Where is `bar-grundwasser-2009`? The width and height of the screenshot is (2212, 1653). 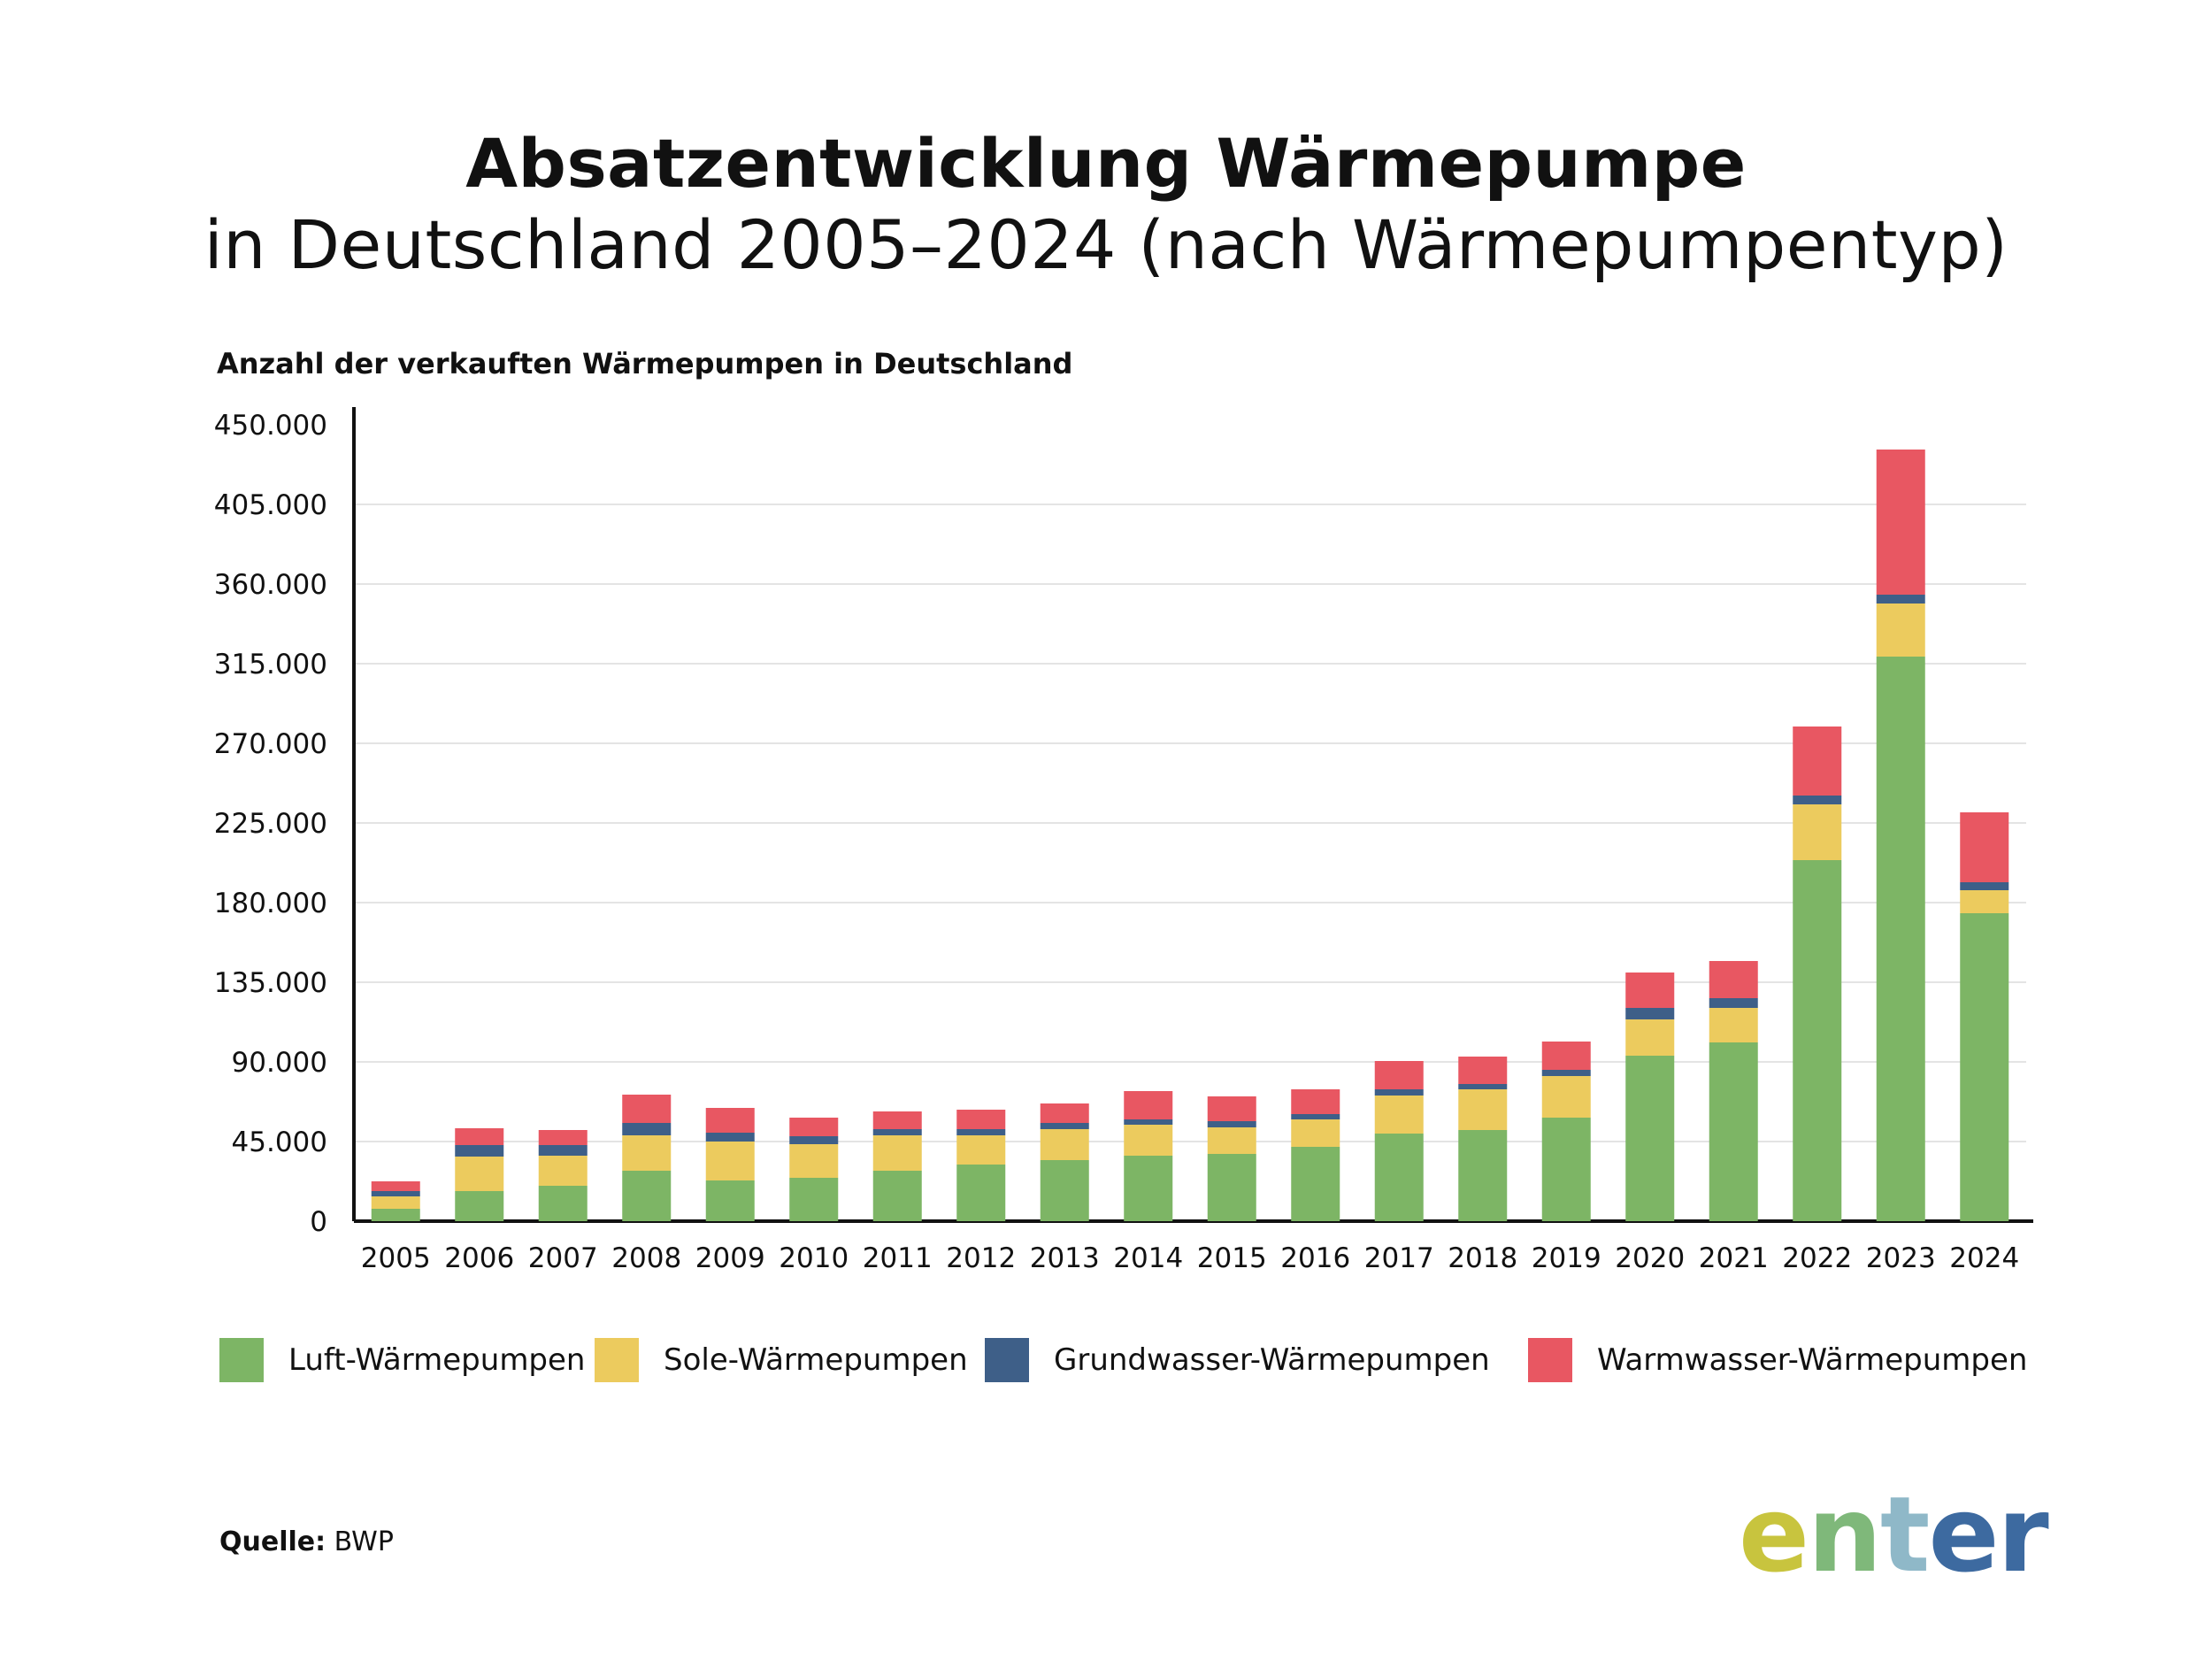 bar-grundwasser-2009 is located at coordinates (730, 1137).